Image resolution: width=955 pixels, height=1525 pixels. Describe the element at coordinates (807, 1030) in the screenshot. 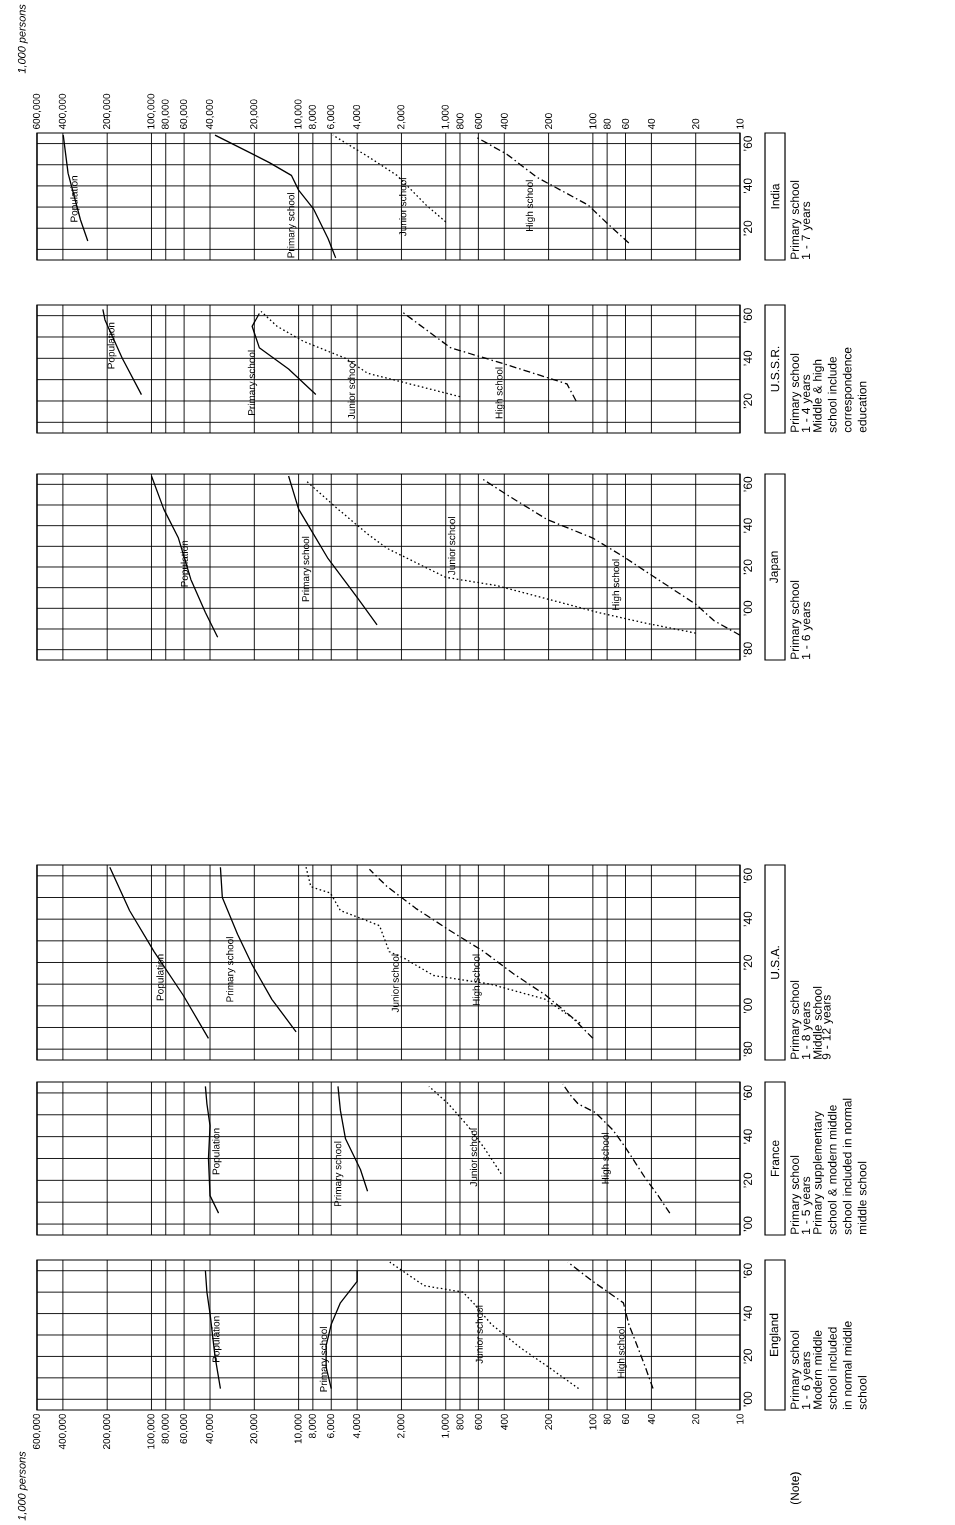

I see `text: 1 - 8 years` at that location.